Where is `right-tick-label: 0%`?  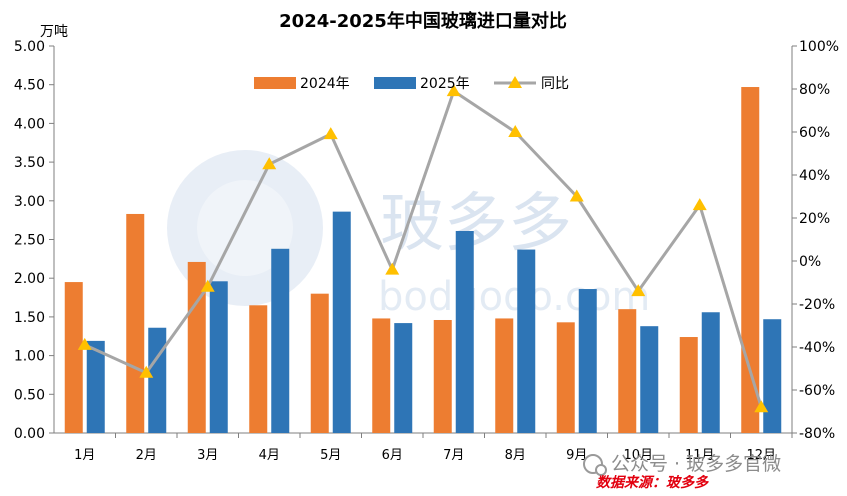 right-tick-label: 0% is located at coordinates (810, 262).